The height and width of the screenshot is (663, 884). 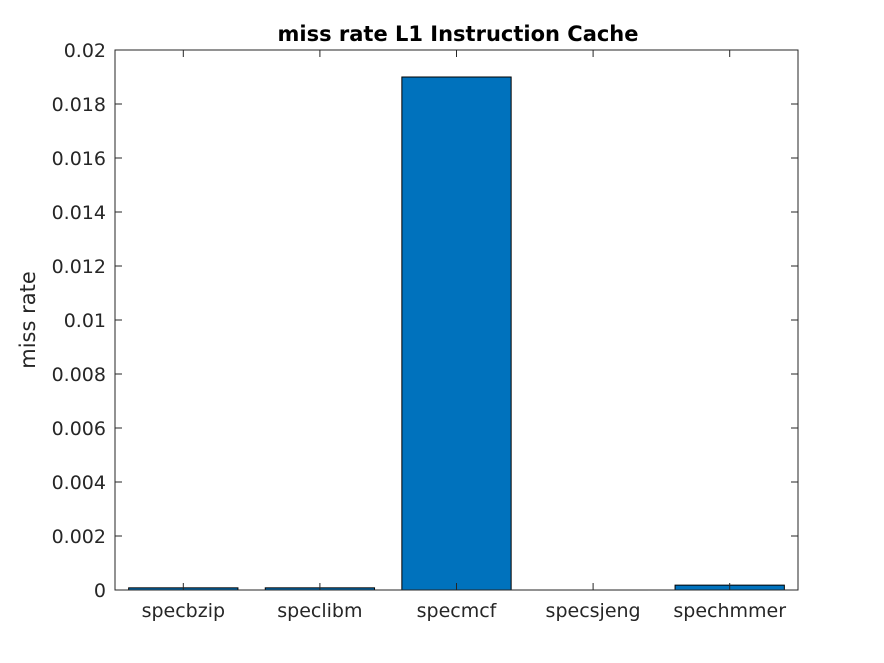 What do you see at coordinates (183, 611) in the screenshot?
I see `x-tick-label-specbzip: specbzip` at bounding box center [183, 611].